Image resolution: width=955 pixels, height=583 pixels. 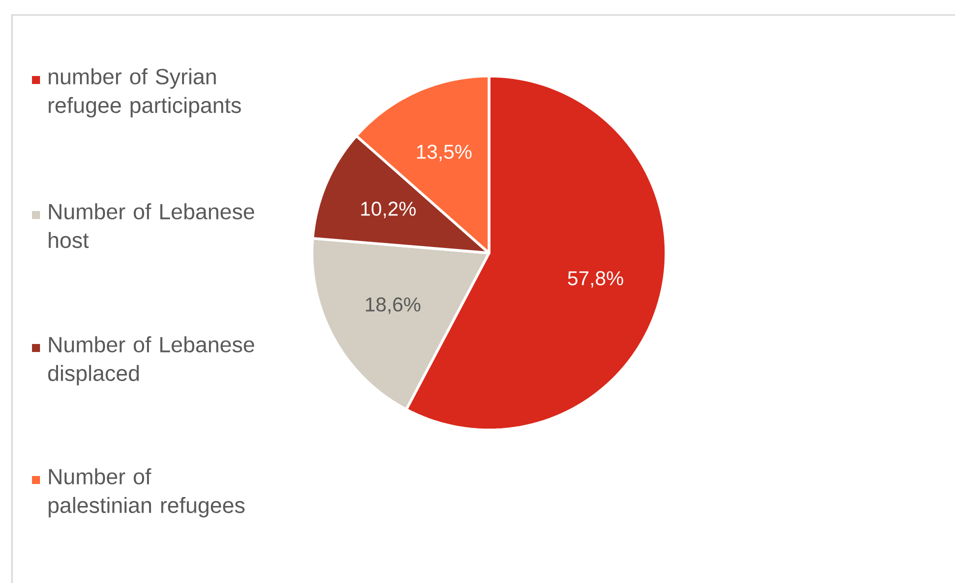 What do you see at coordinates (596, 279) in the screenshot?
I see `data-label: 57,8%` at bounding box center [596, 279].